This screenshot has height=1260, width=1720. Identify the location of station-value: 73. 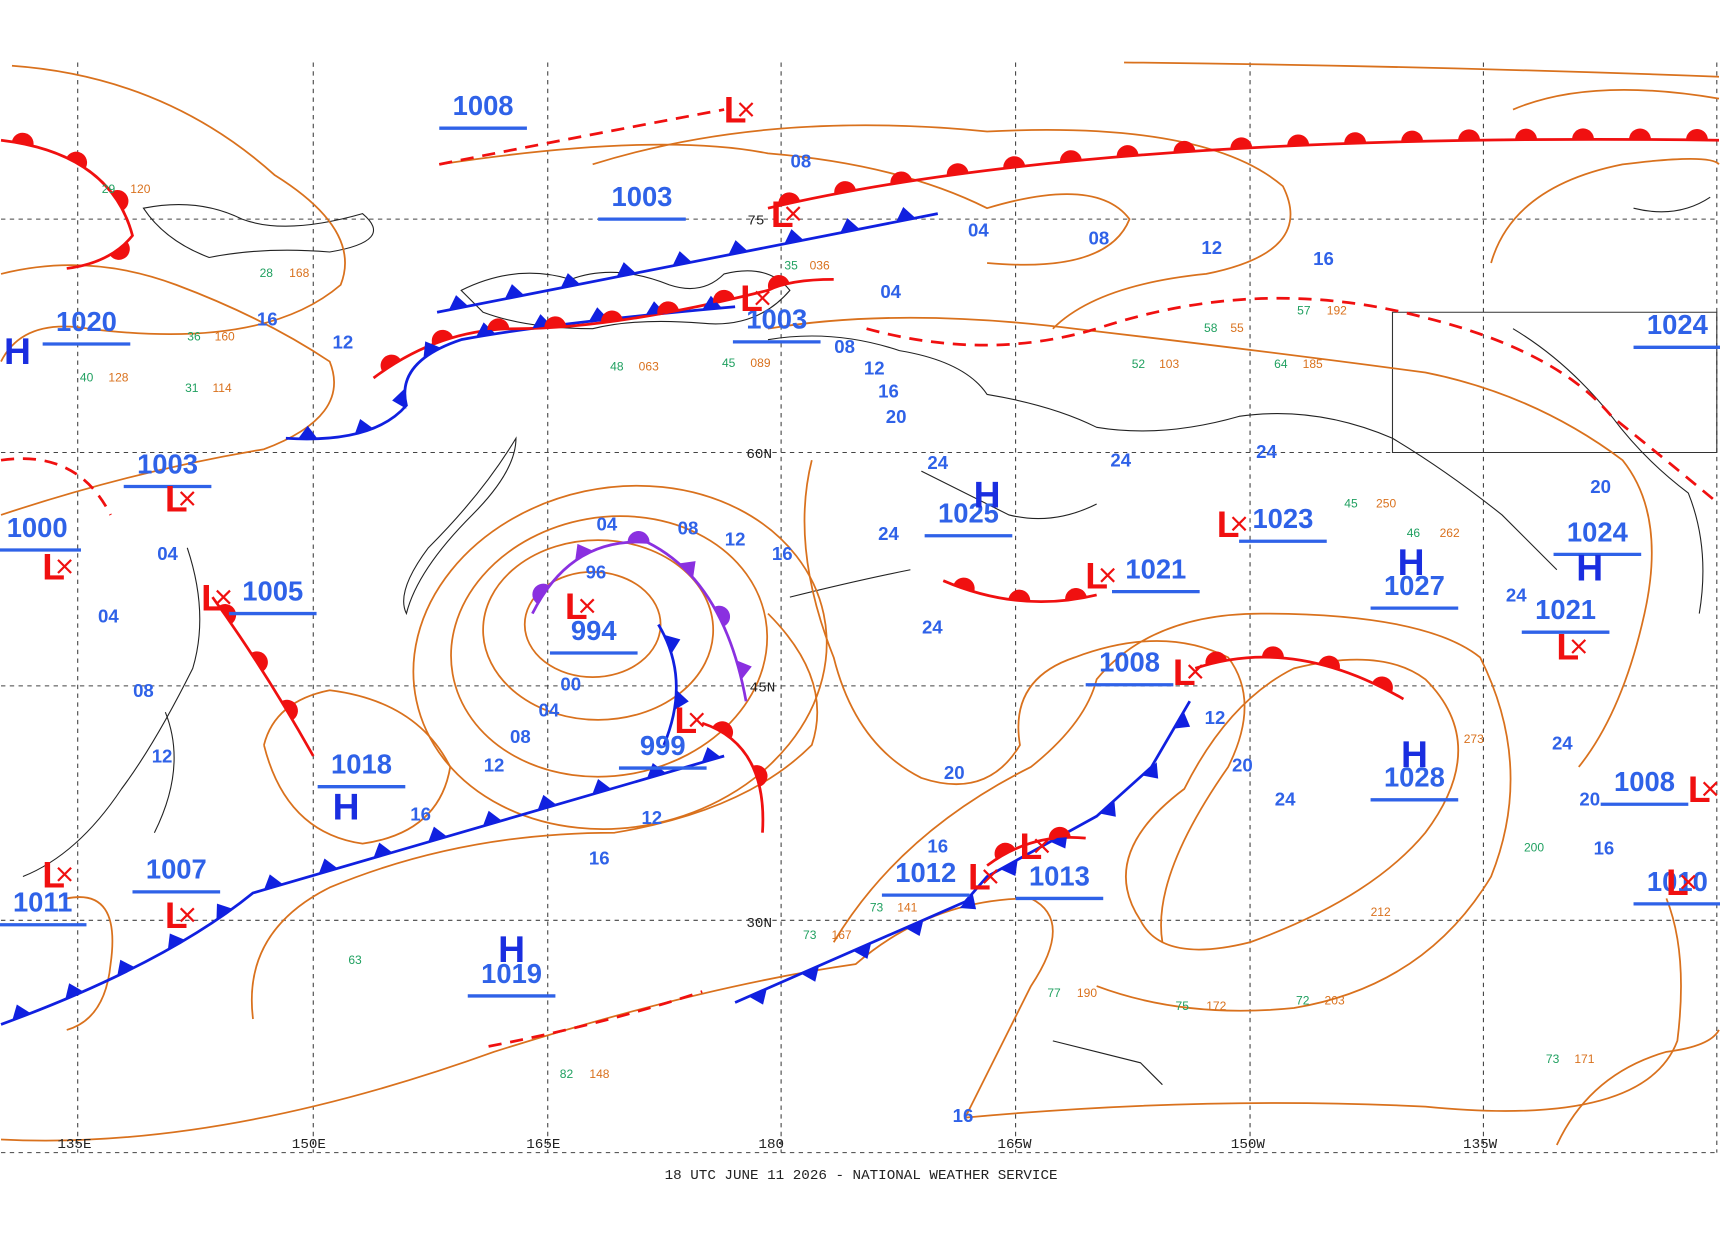
(1553, 1059).